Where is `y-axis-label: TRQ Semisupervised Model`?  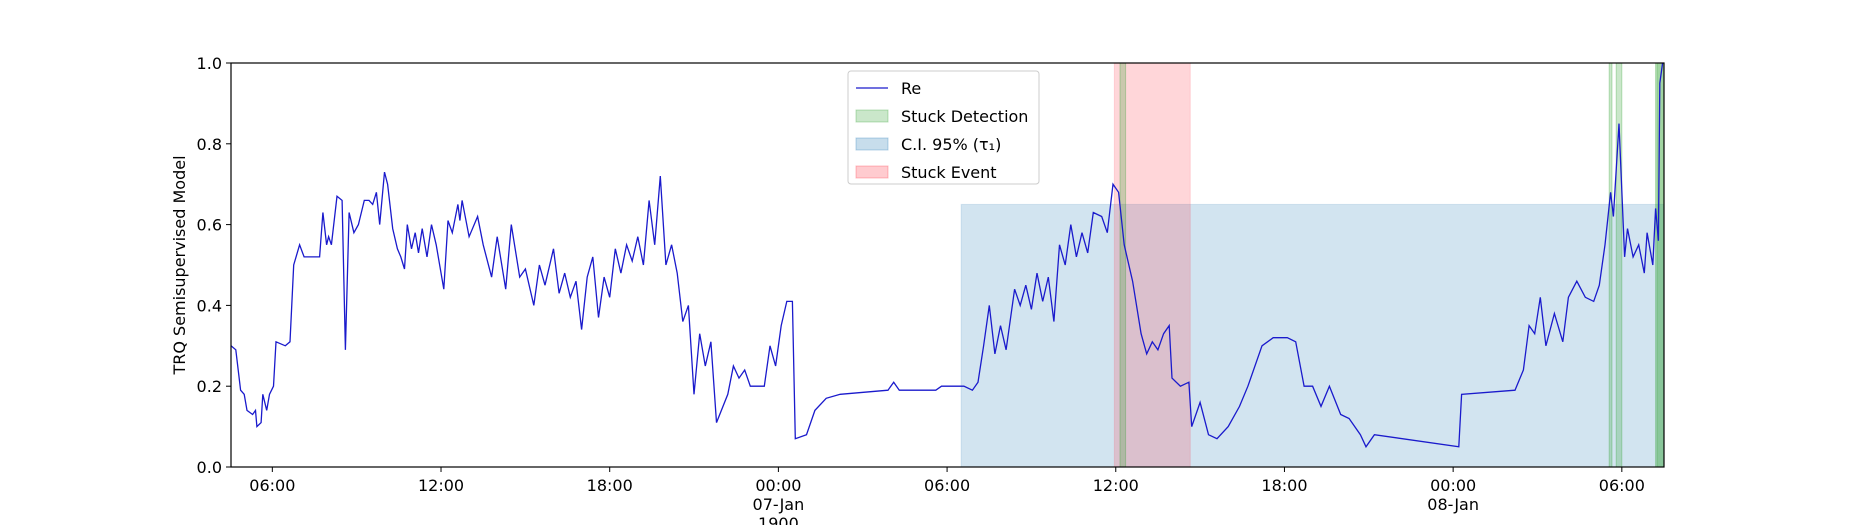
y-axis-label: TRQ Semisupervised Model is located at coordinates (179, 265).